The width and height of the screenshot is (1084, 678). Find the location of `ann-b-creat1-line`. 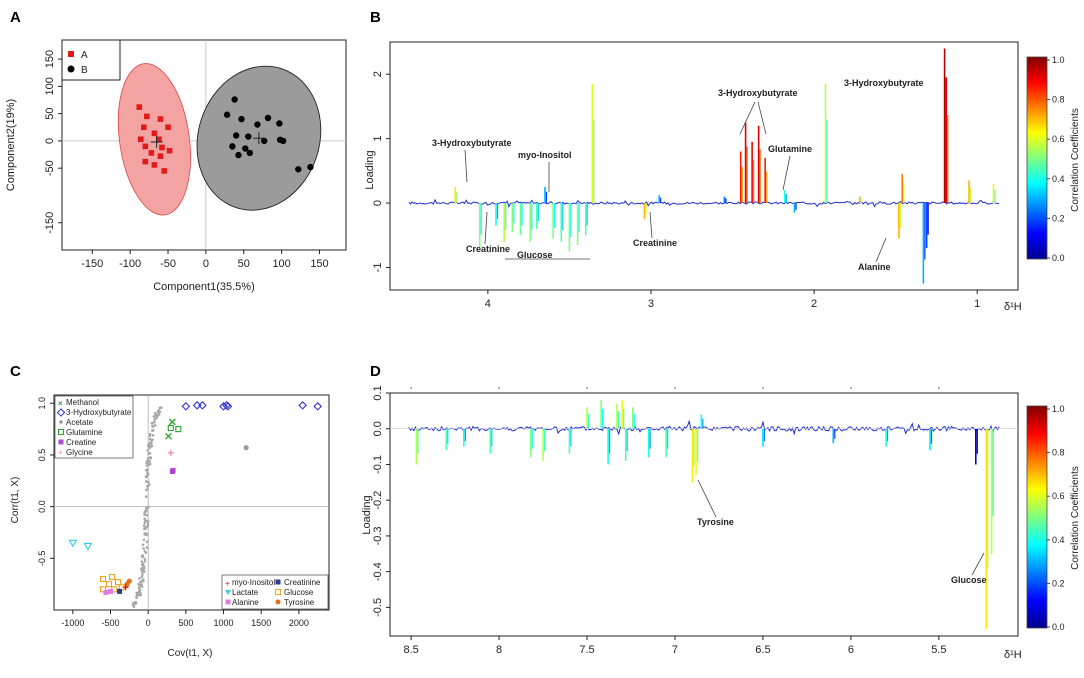

ann-b-creat1-line is located at coordinates (486, 228).